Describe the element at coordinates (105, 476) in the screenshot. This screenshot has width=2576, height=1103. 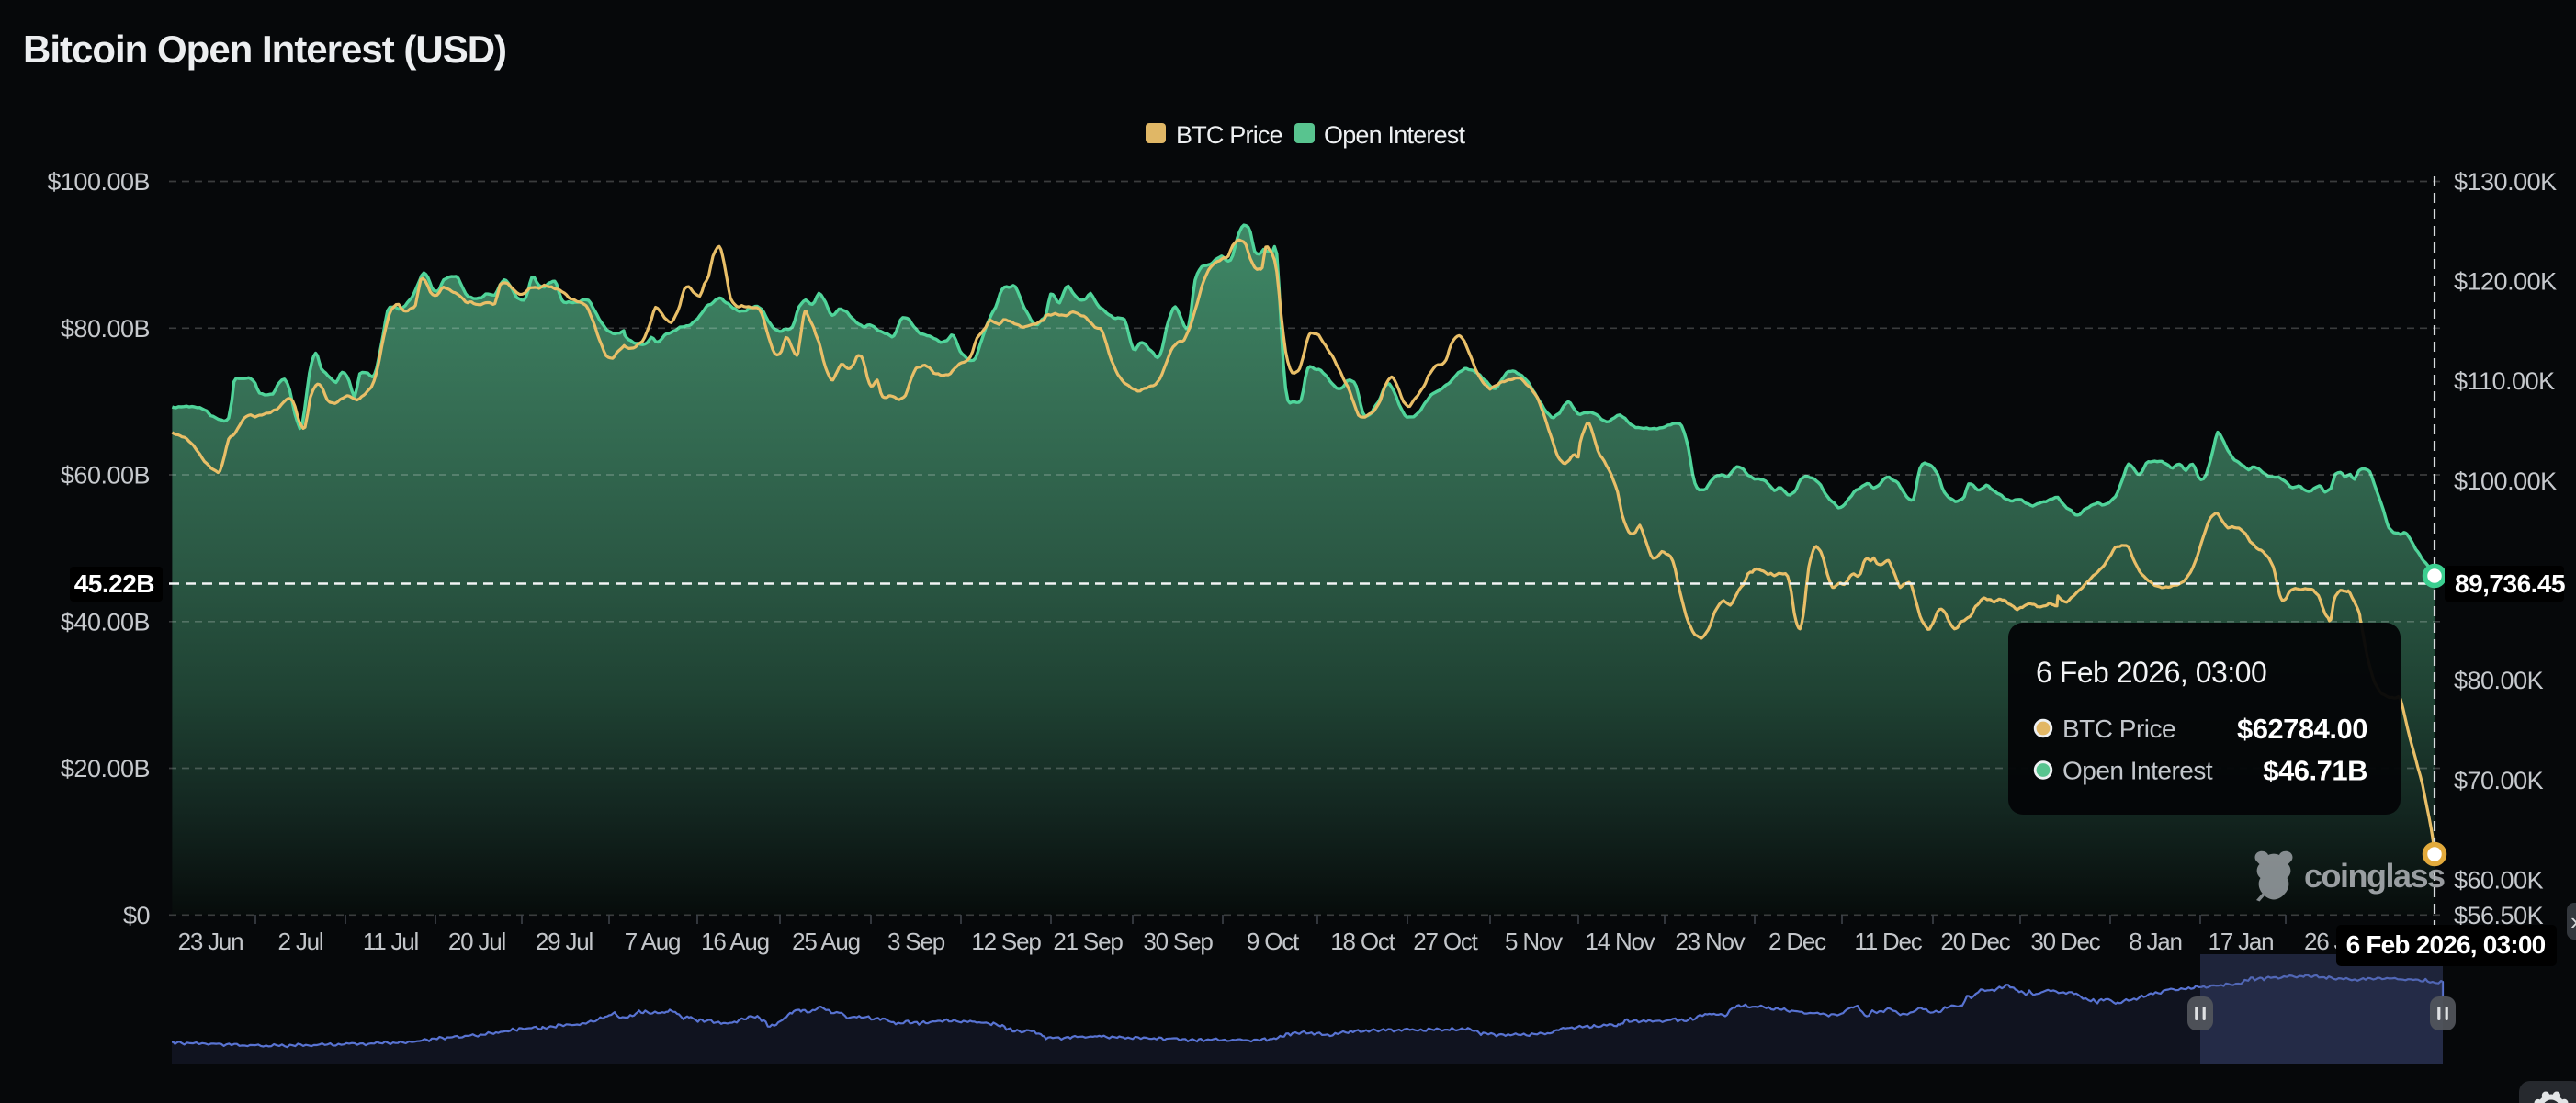
I see `svg-text: $60.00B` at that location.